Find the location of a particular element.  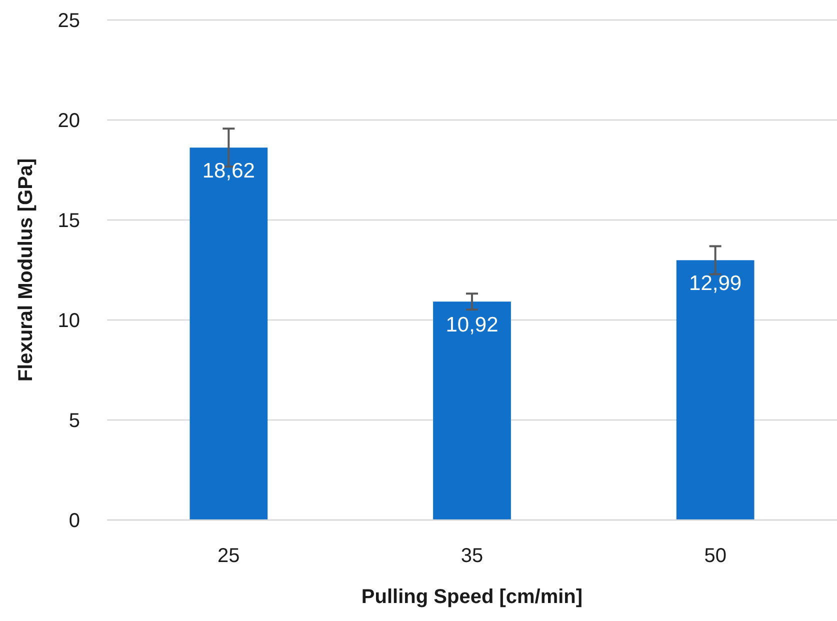

x-tick-label: 35 is located at coordinates (472, 556).